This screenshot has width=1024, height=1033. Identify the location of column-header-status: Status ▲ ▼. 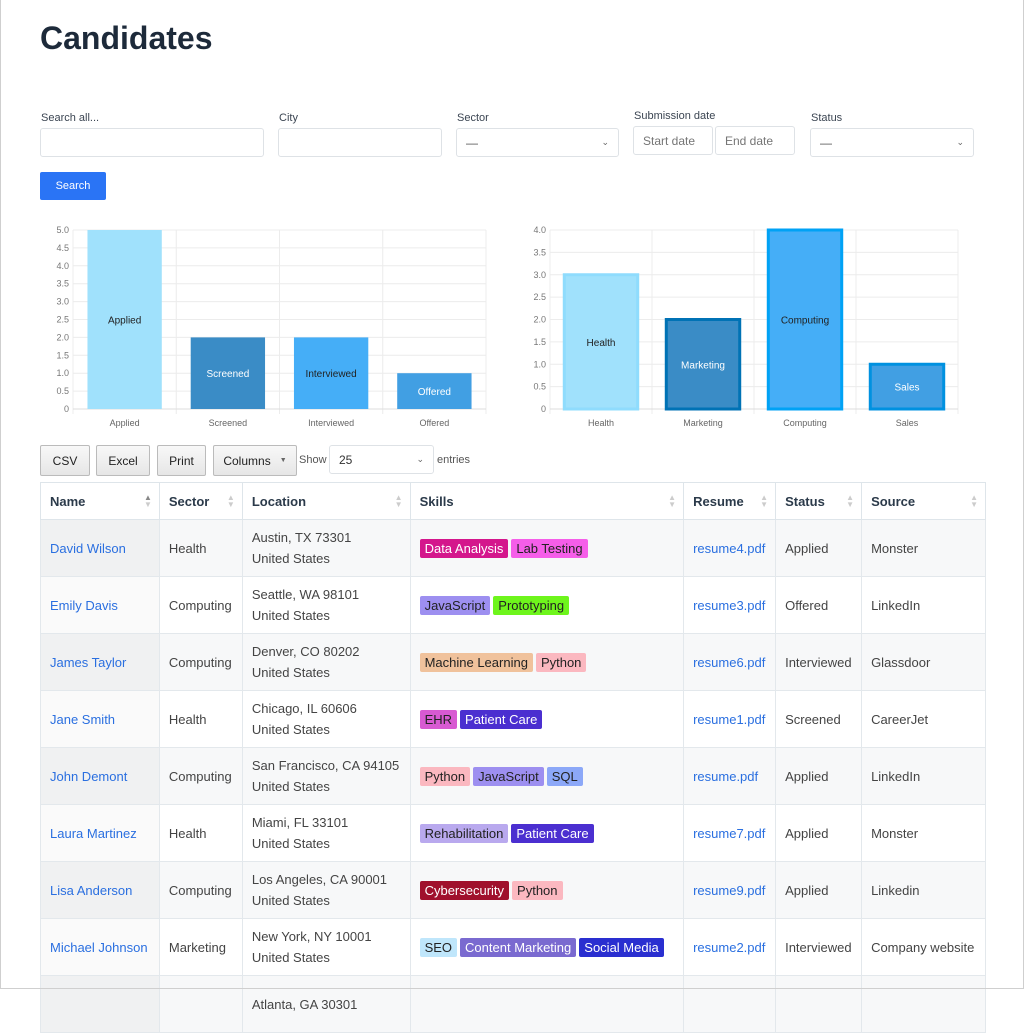
(819, 501).